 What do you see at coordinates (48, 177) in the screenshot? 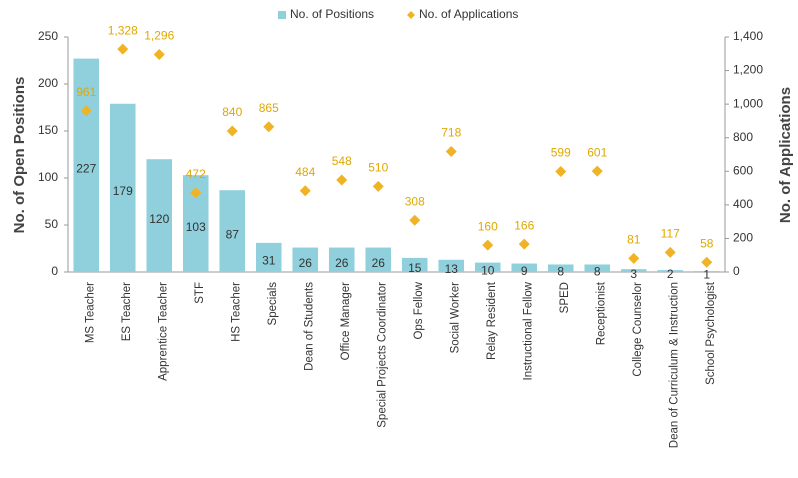
I see `y-tick-label: 100` at bounding box center [48, 177].